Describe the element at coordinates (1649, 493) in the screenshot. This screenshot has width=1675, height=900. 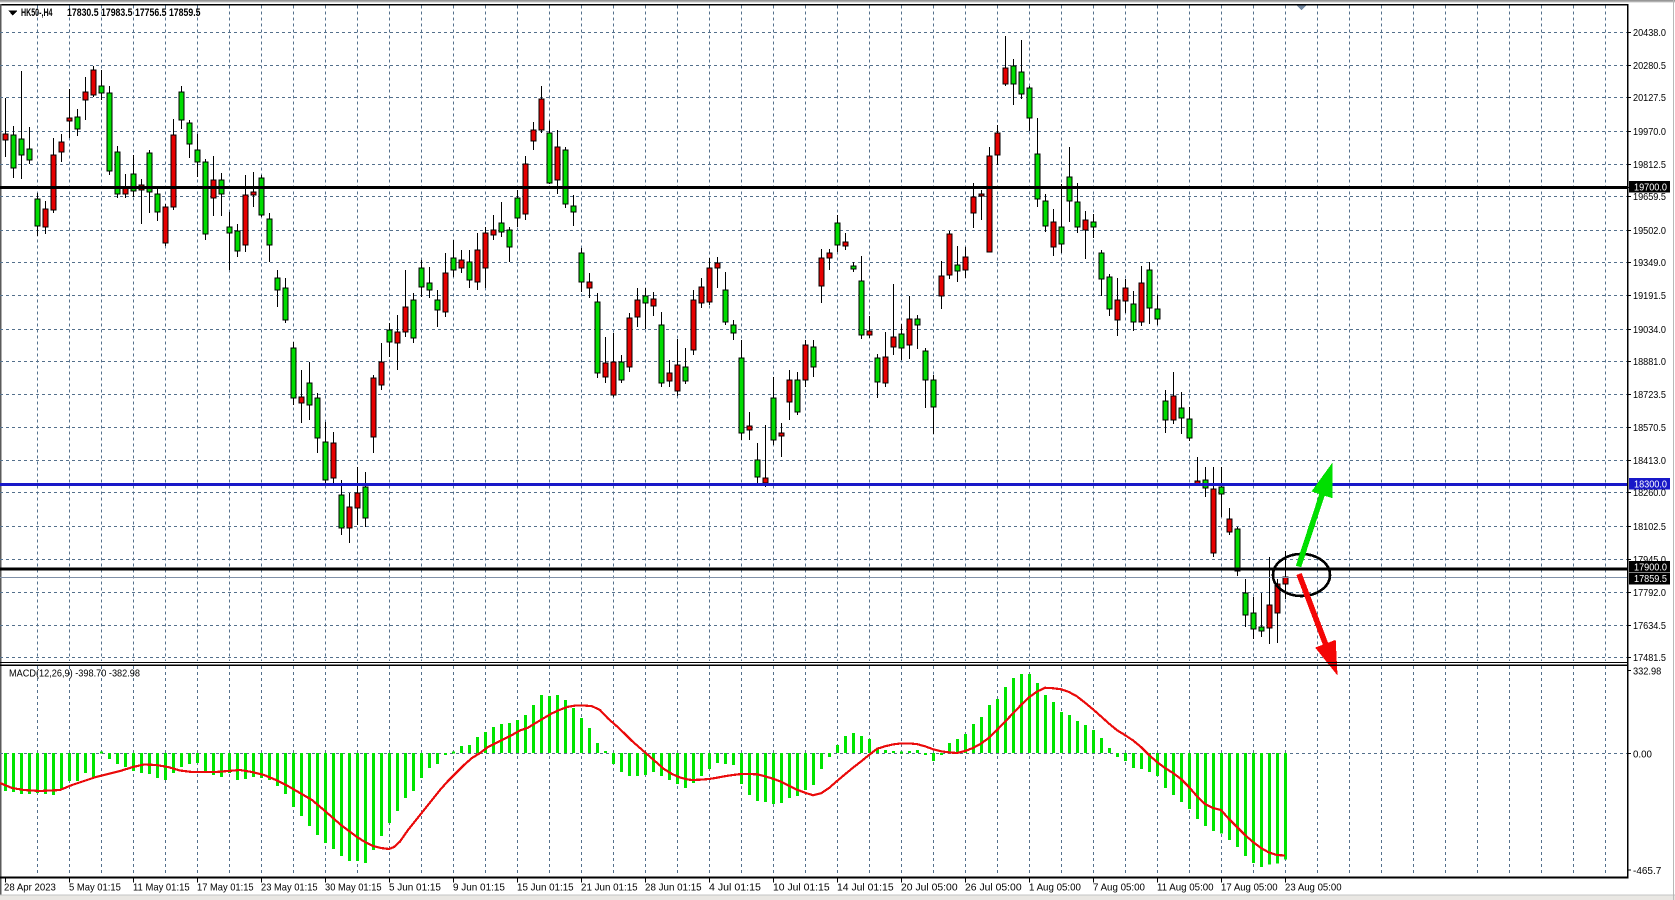
I see `svg-text: 18260.0` at that location.